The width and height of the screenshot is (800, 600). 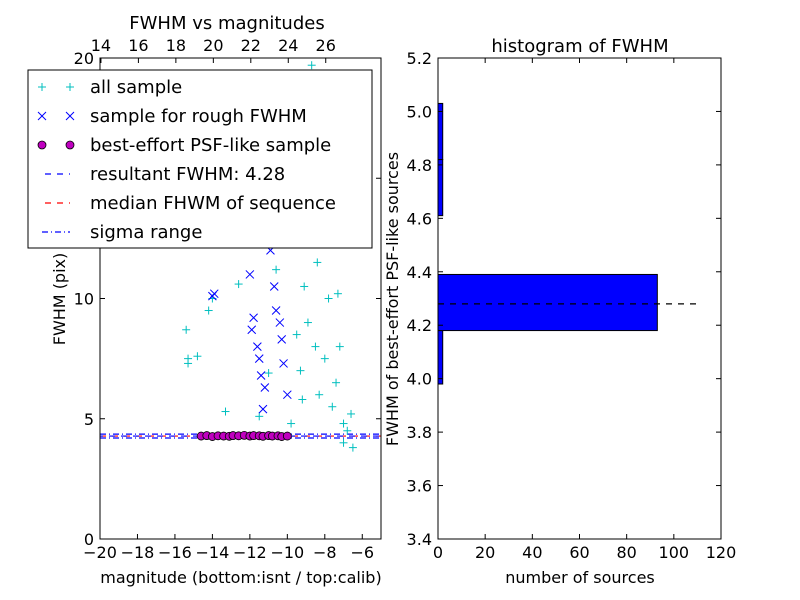 I want to click on y-tick-label: 20, so click(x=84, y=58).